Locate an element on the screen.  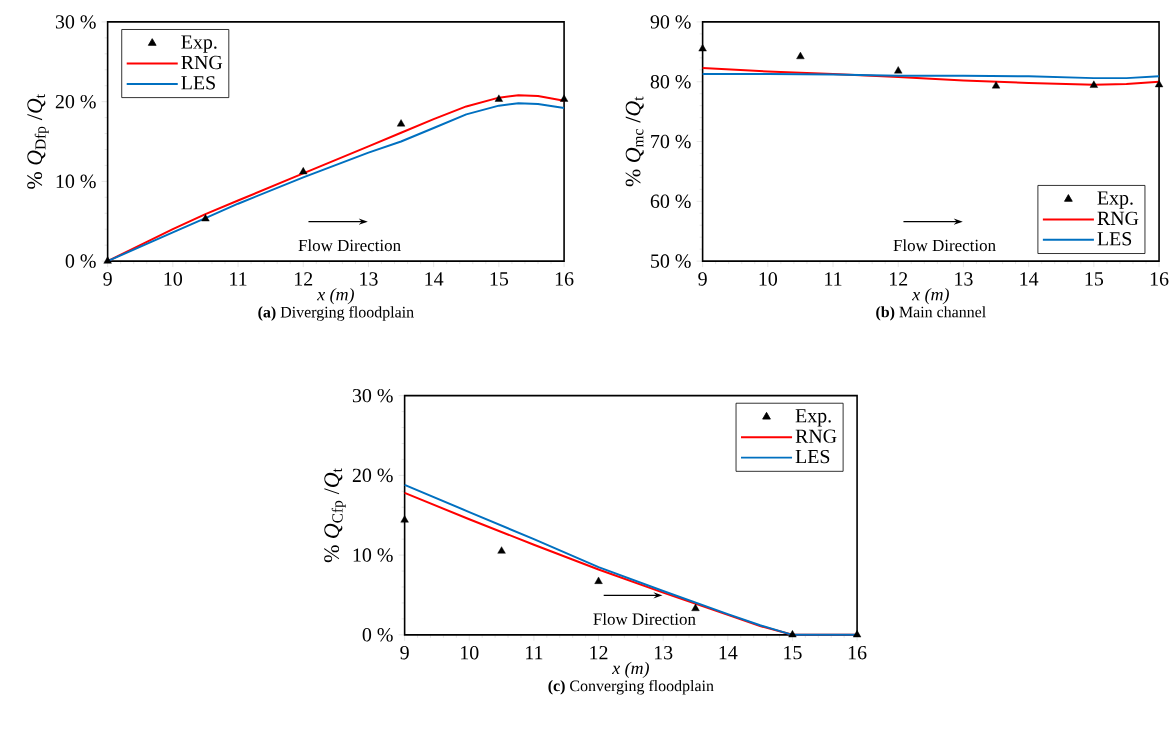
y-axis-title: % Q$_{Cfp}$ /Q$_{t}$ is located at coordinates (335, 515).